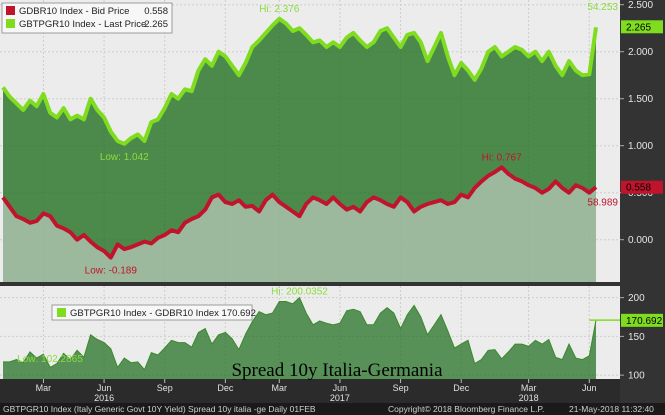 The width and height of the screenshot is (665, 415). I want to click on upper-value-label-2: 0.558, so click(638, 188).